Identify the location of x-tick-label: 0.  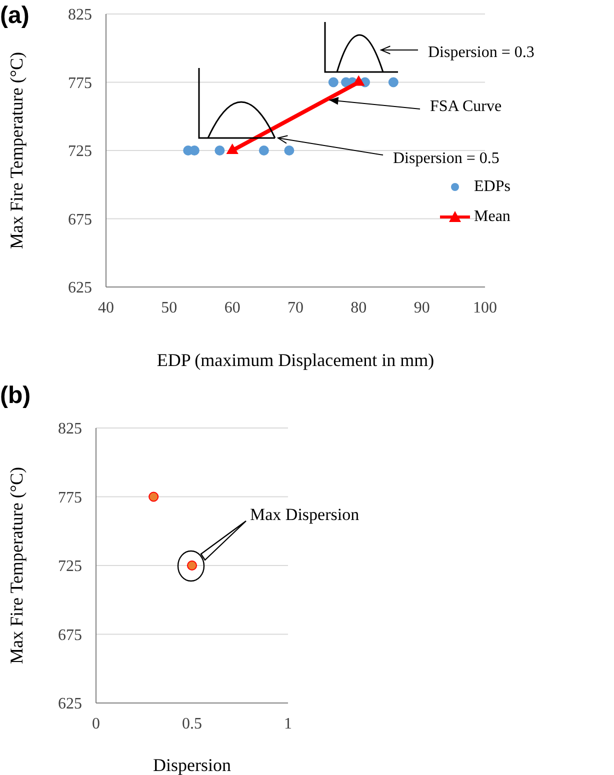
(96, 723).